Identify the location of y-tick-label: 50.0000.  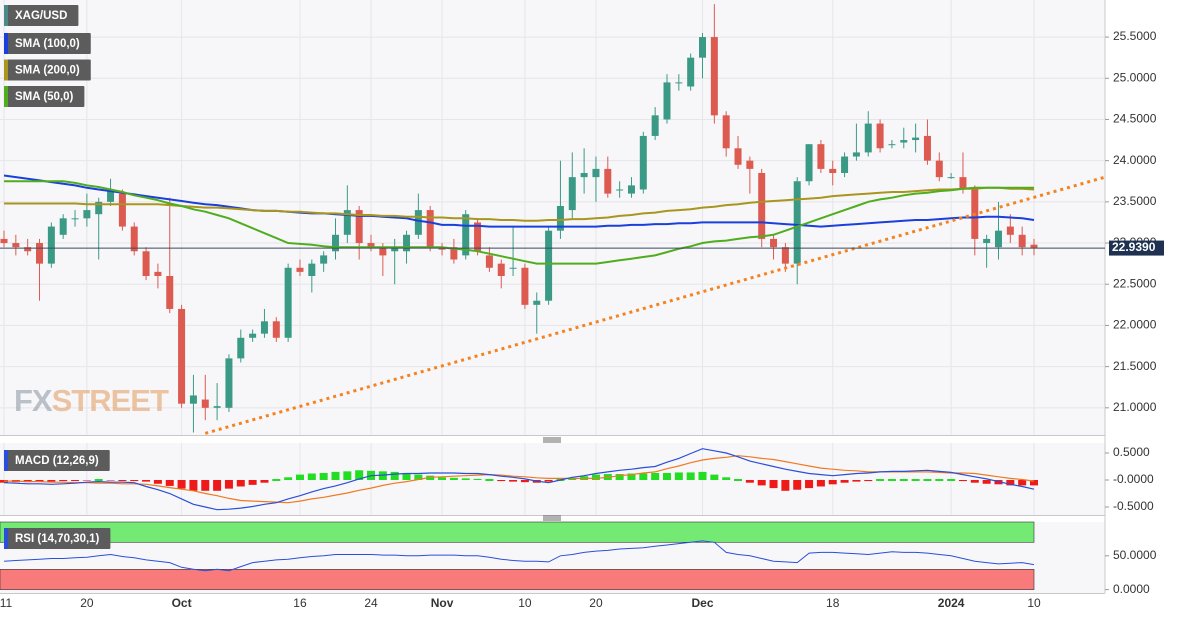
(1135, 555).